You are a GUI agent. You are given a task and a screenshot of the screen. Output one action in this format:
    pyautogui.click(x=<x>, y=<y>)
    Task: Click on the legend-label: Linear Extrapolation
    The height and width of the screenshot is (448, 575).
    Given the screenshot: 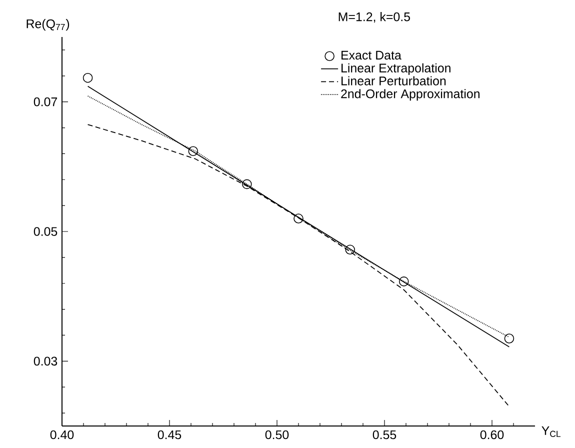 What is the action you would take?
    pyautogui.click(x=396, y=69)
    